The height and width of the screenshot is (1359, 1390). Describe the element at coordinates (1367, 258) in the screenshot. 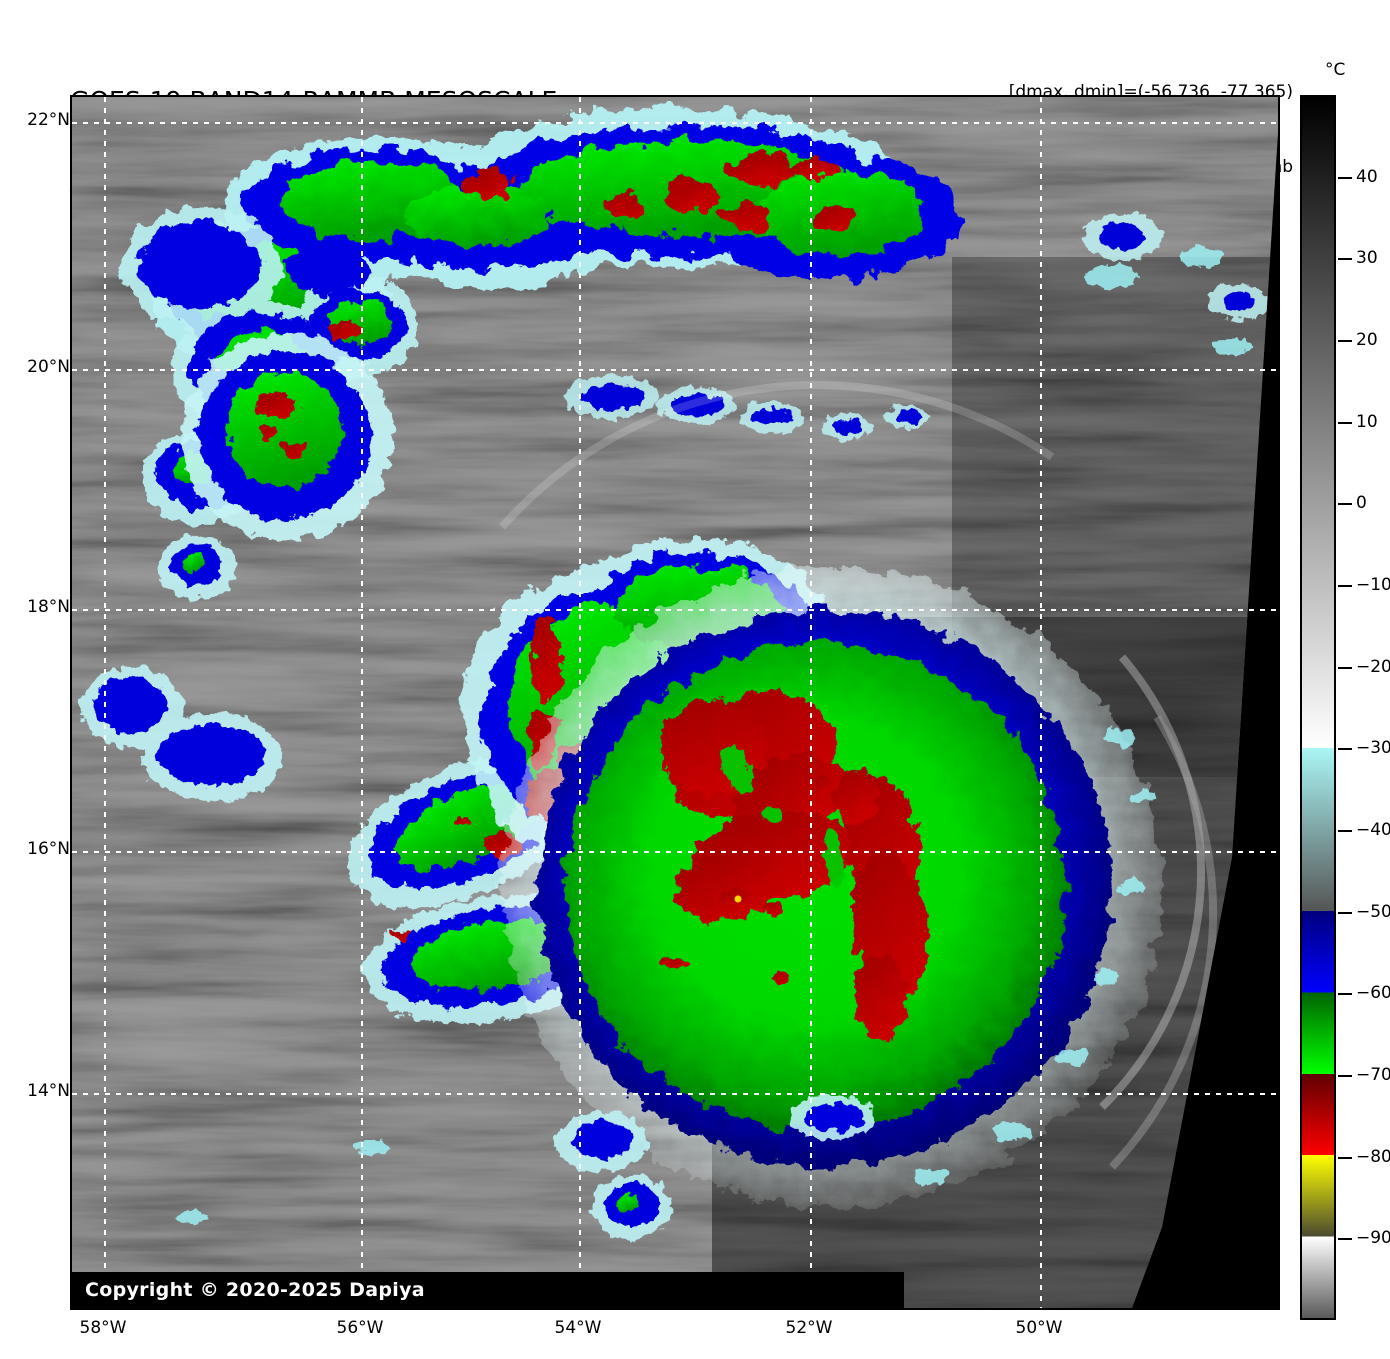

I see `colorbar-tick-label-1: 30` at that location.